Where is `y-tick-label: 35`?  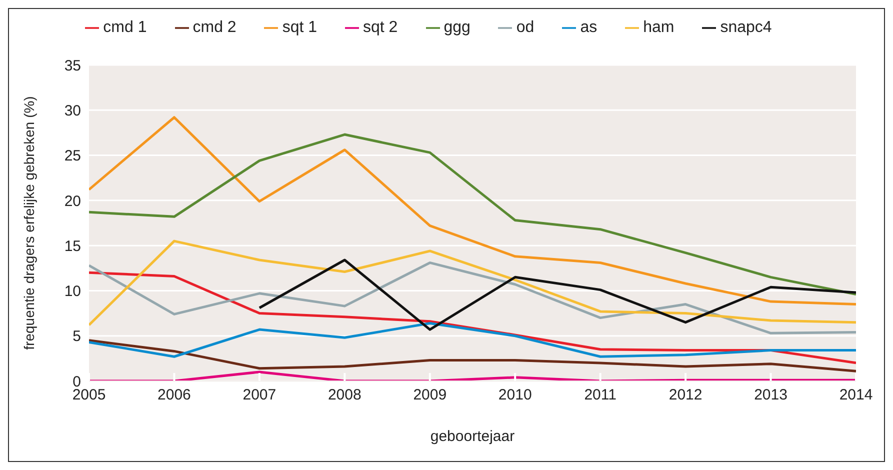
y-tick-label: 35 is located at coordinates (72, 65).